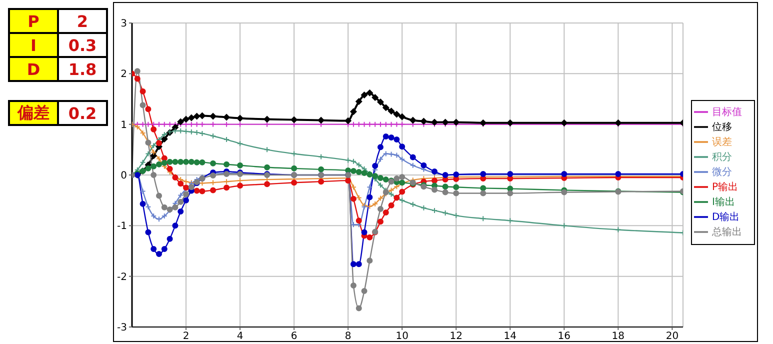  What do you see at coordinates (123, 74) in the screenshot?
I see `y-tick-label: 2` at bounding box center [123, 74].